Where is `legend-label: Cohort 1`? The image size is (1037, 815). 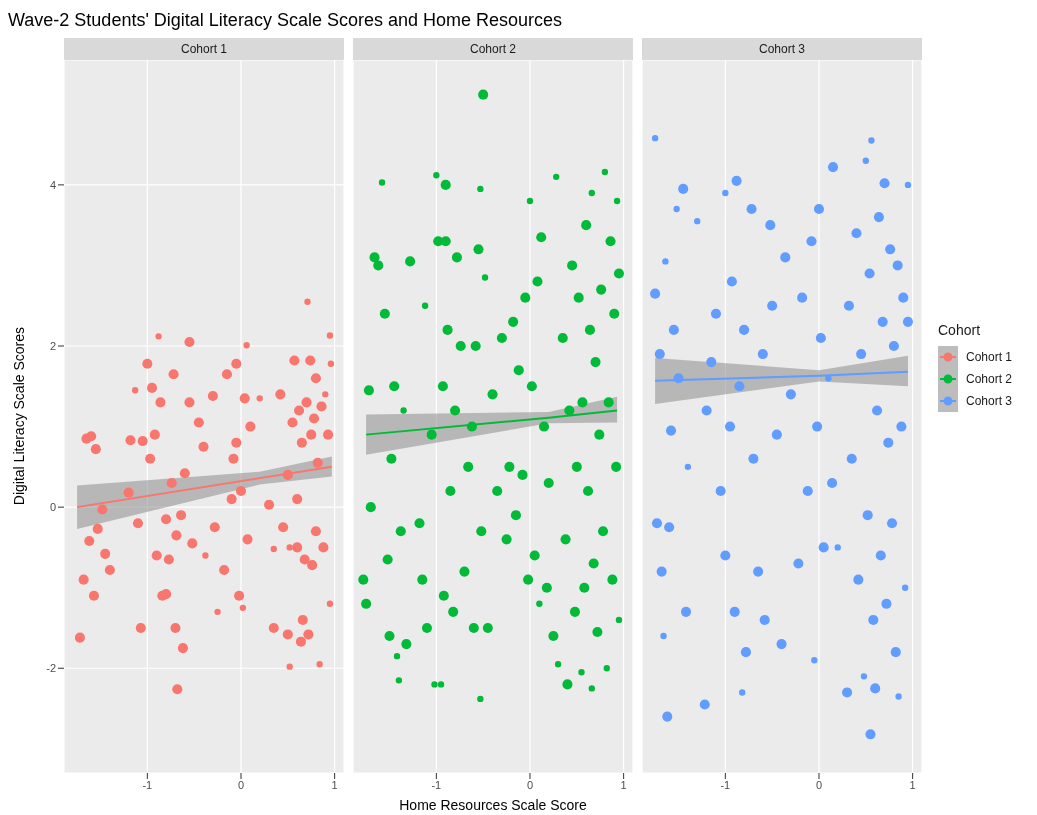 legend-label: Cohort 1 is located at coordinates (989, 357).